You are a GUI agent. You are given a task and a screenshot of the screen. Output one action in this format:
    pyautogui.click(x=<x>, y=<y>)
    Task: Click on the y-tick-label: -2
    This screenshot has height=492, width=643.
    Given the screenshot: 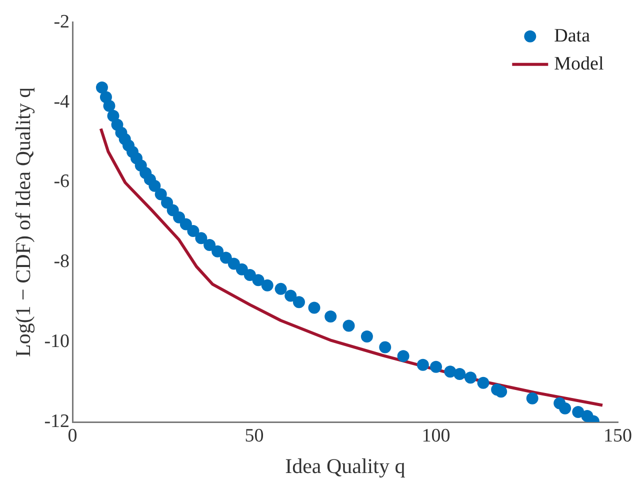 What is the action you would take?
    pyautogui.click(x=62, y=21)
    